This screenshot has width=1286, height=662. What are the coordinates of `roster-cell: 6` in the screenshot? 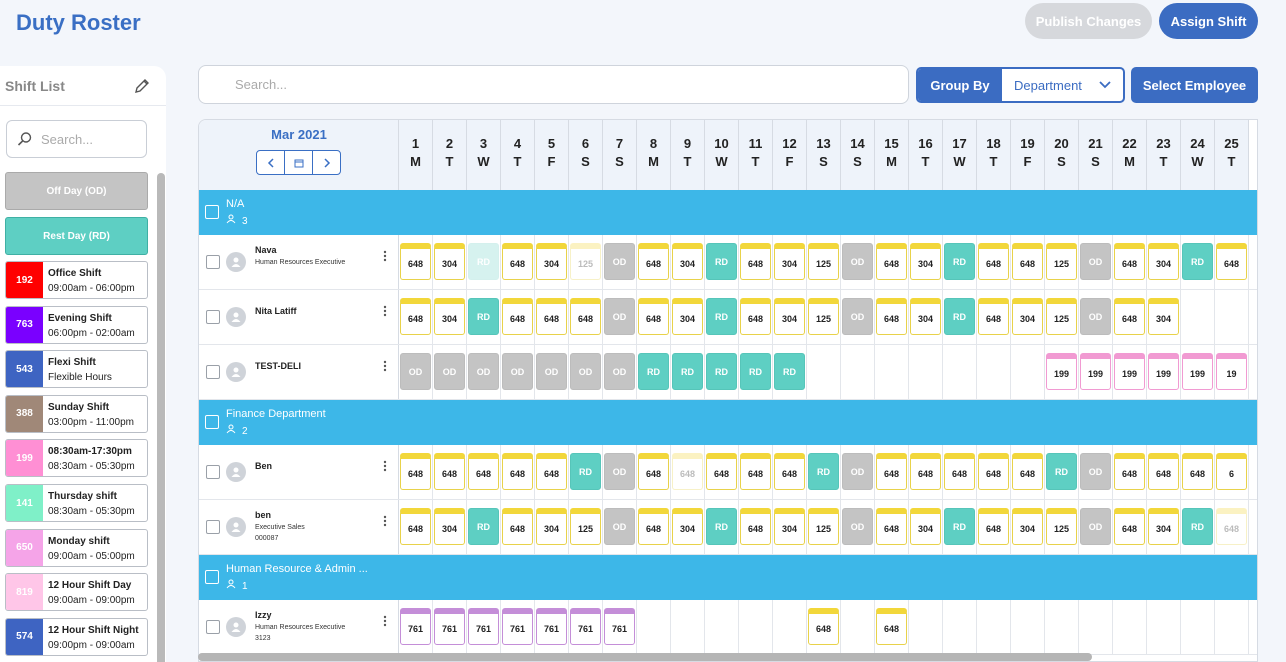 It's located at (1232, 472).